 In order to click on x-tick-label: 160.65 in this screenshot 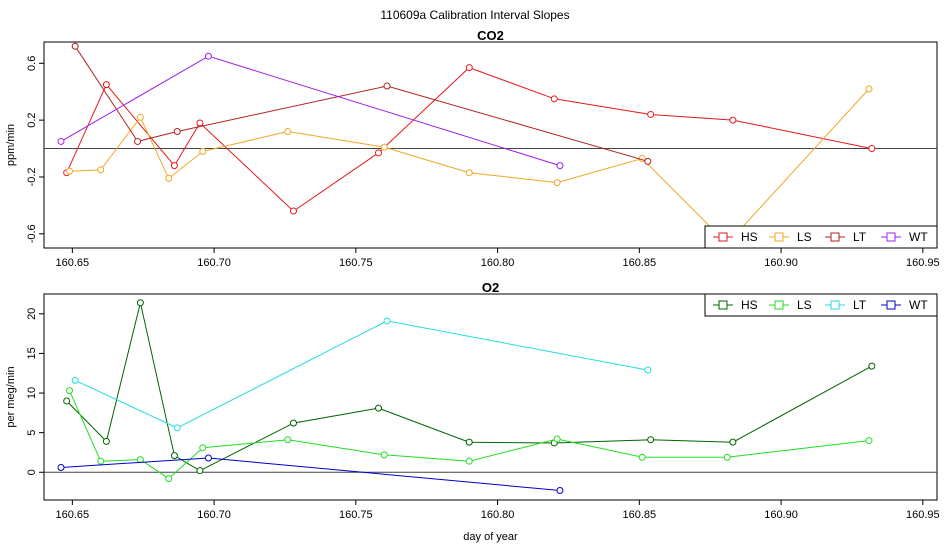, I will do `click(73, 263)`.